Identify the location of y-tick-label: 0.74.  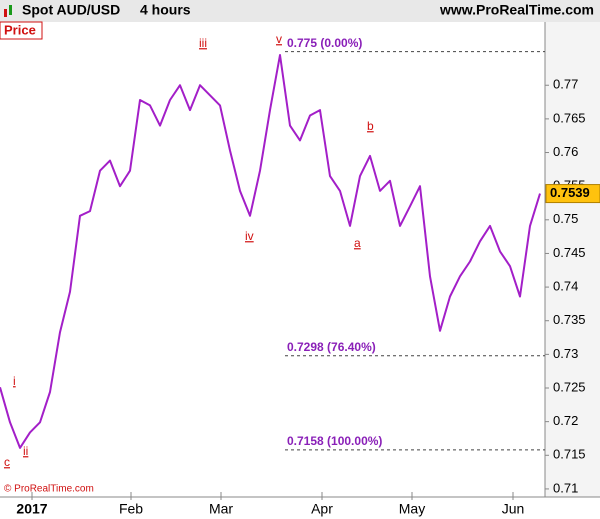
(565, 286).